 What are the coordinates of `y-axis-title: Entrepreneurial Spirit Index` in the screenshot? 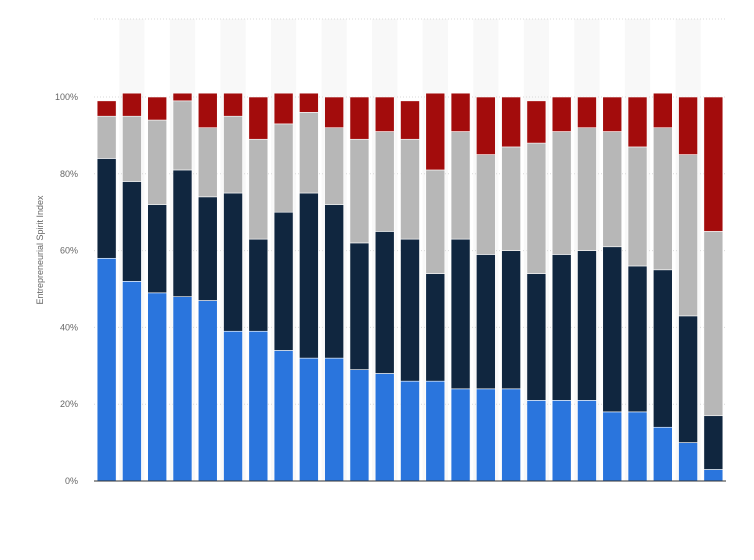 It's located at (40, 250).